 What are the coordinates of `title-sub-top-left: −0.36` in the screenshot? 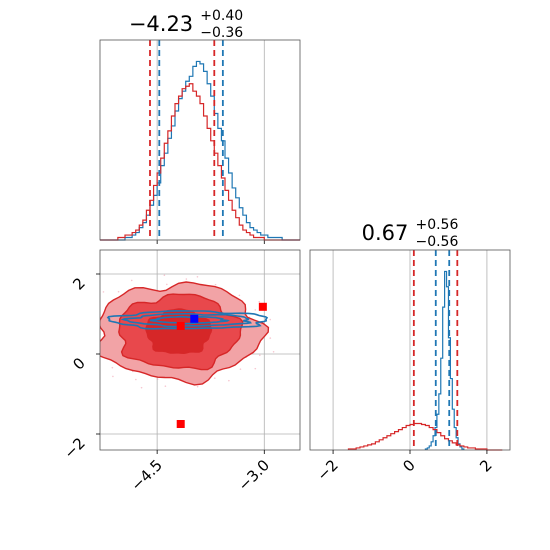 It's located at (221, 33).